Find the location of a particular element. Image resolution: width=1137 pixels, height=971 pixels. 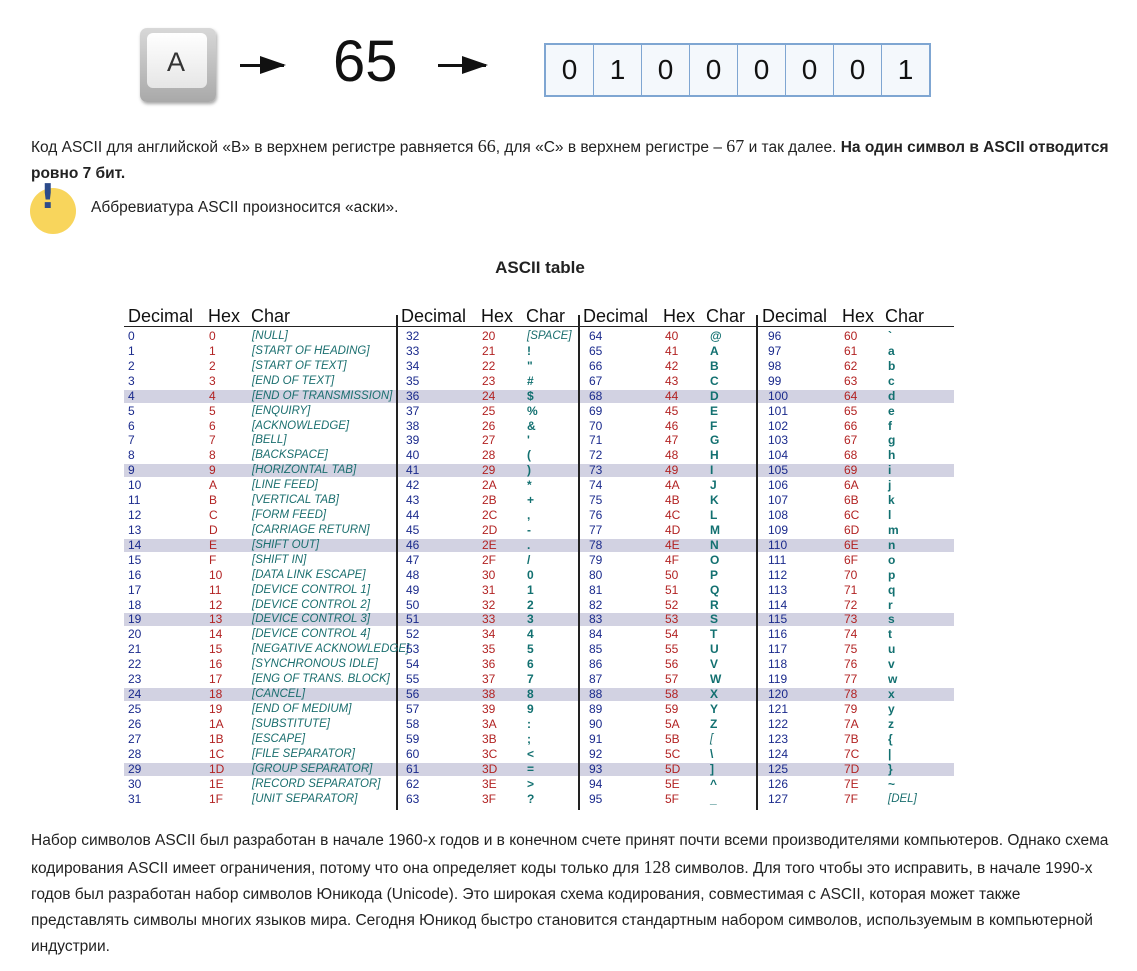

column-header: Hex is located at coordinates (679, 316).